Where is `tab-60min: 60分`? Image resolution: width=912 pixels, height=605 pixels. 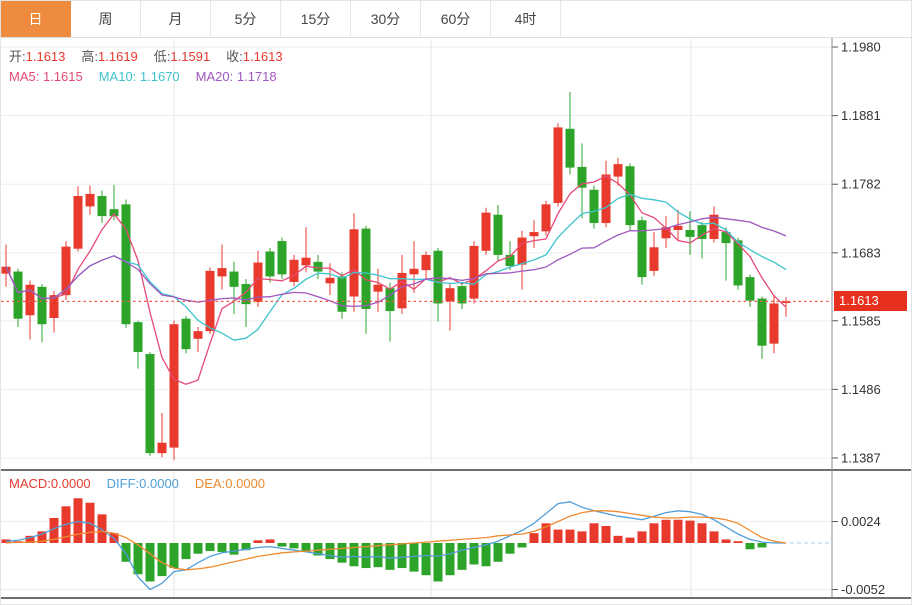 tab-60min: 60分 is located at coordinates (456, 19).